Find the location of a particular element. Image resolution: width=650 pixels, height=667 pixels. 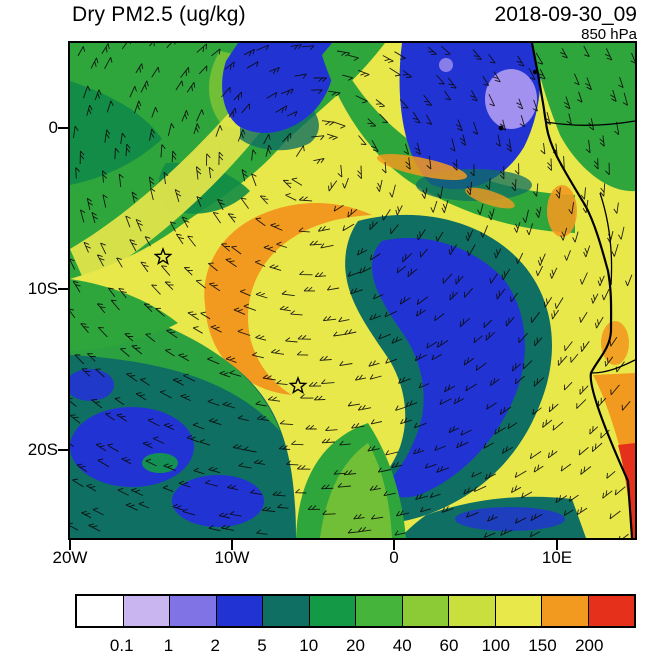

x-axis-label-20w: 20W is located at coordinates (70, 557).